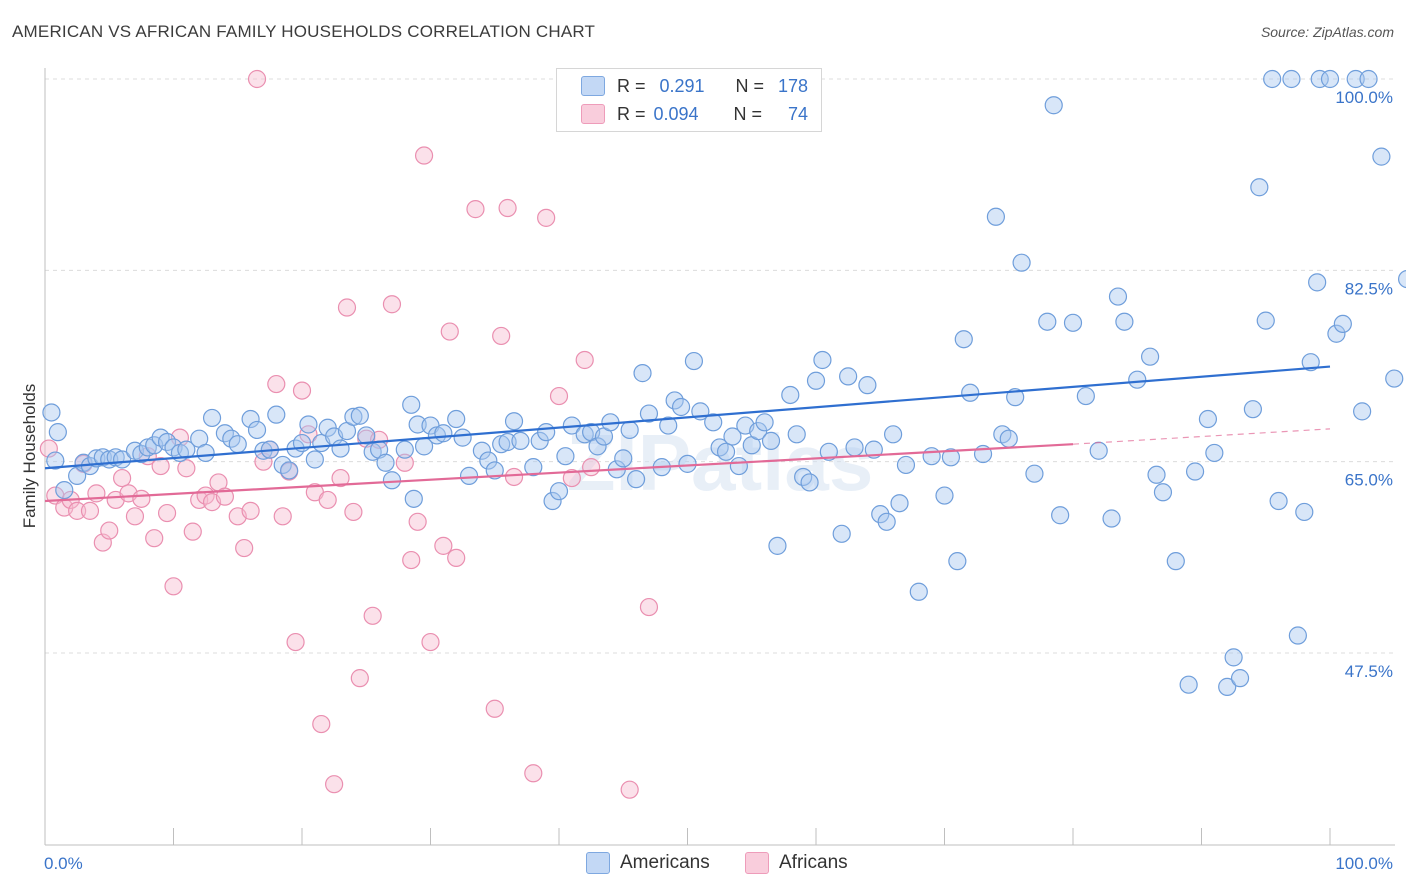  Describe the element at coordinates (631, 113) in the screenshot. I see `africans-r-label: R =` at that location.